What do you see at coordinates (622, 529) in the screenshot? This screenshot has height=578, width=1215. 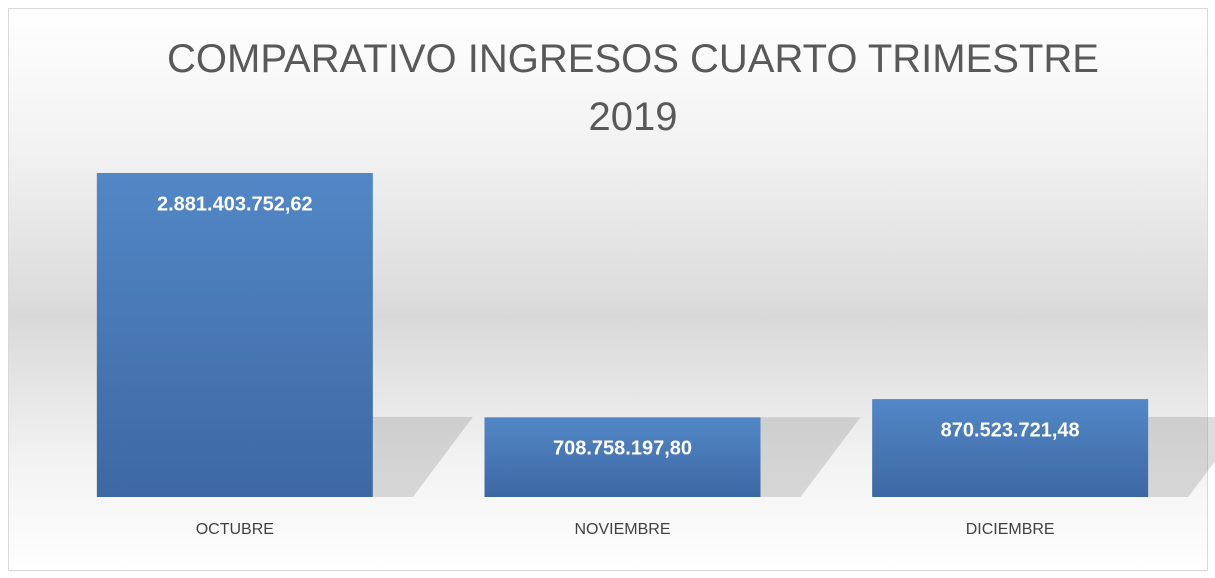 I see `x-tick-label: NOVIEMBRE` at bounding box center [622, 529].